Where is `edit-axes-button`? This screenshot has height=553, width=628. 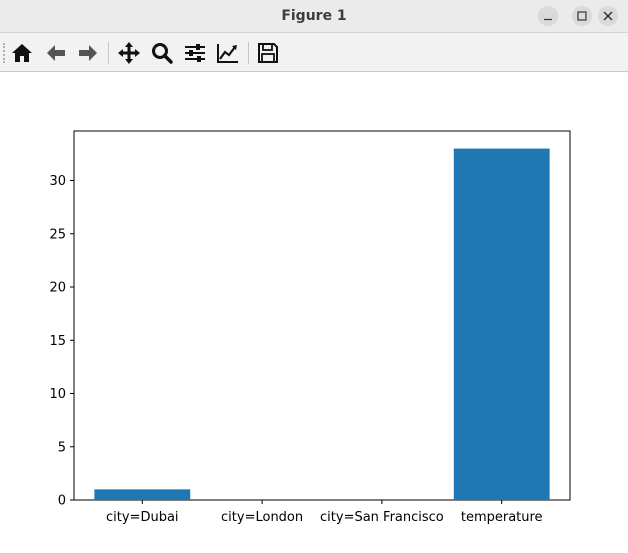 edit-axes-button is located at coordinates (228, 53).